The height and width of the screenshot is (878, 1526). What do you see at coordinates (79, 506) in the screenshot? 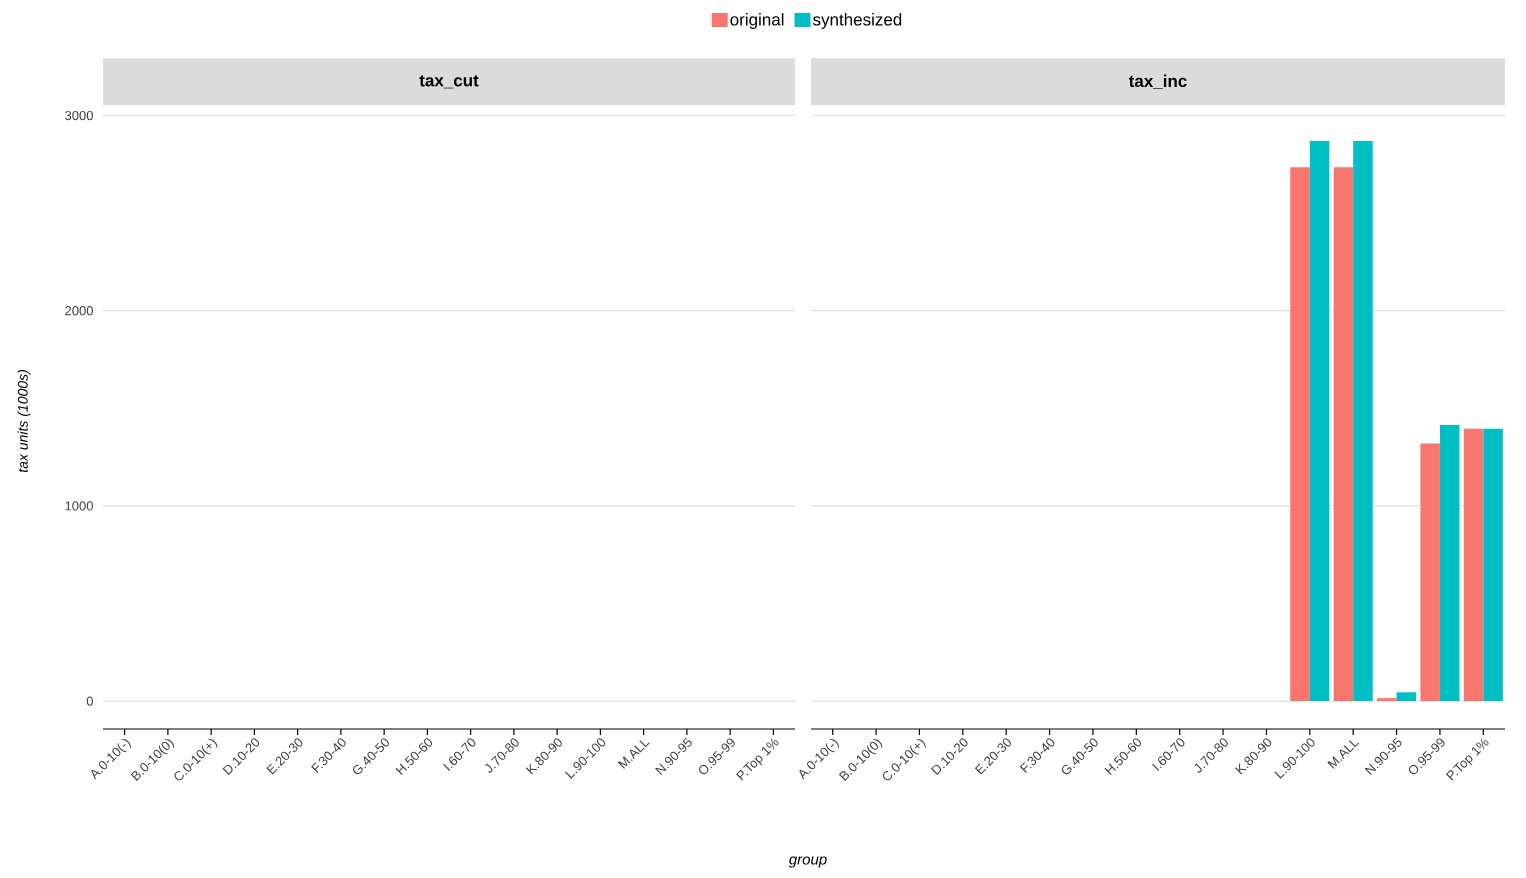
I see `y-tick-label: 1000` at bounding box center [79, 506].